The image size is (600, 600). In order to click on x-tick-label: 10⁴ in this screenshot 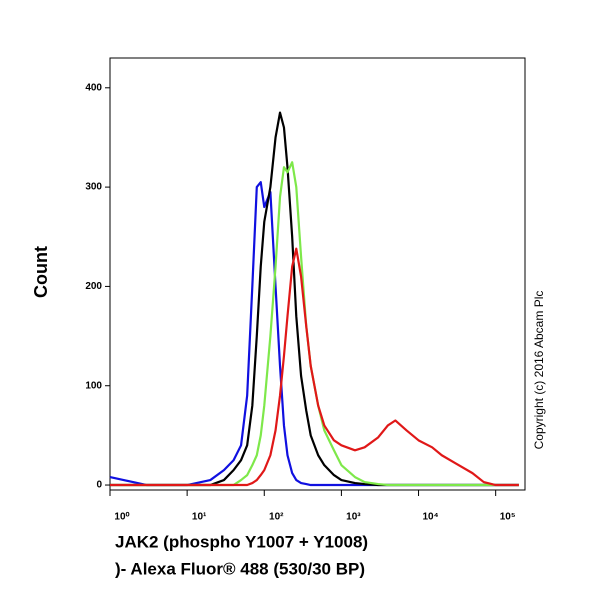, I will do `click(430, 517)`.